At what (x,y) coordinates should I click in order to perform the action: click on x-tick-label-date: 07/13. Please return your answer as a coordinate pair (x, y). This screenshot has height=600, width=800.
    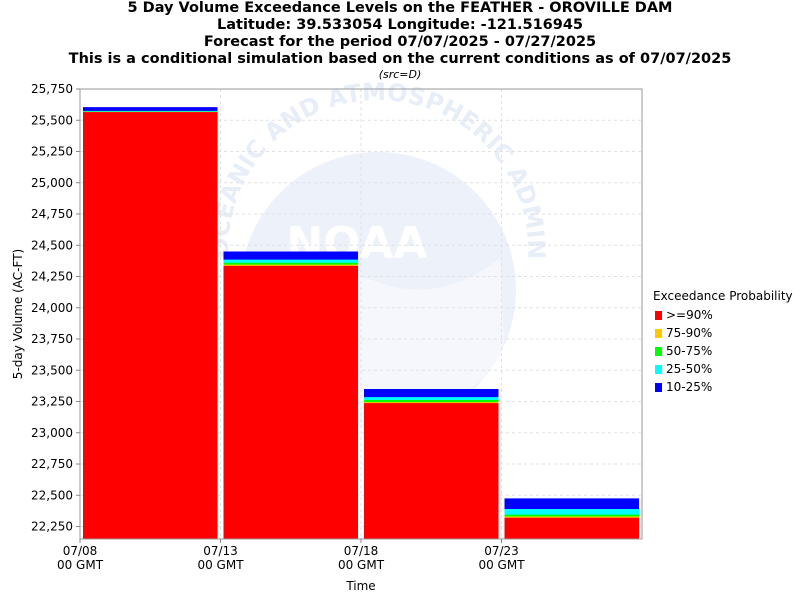
    Looking at the image, I should click on (220, 551).